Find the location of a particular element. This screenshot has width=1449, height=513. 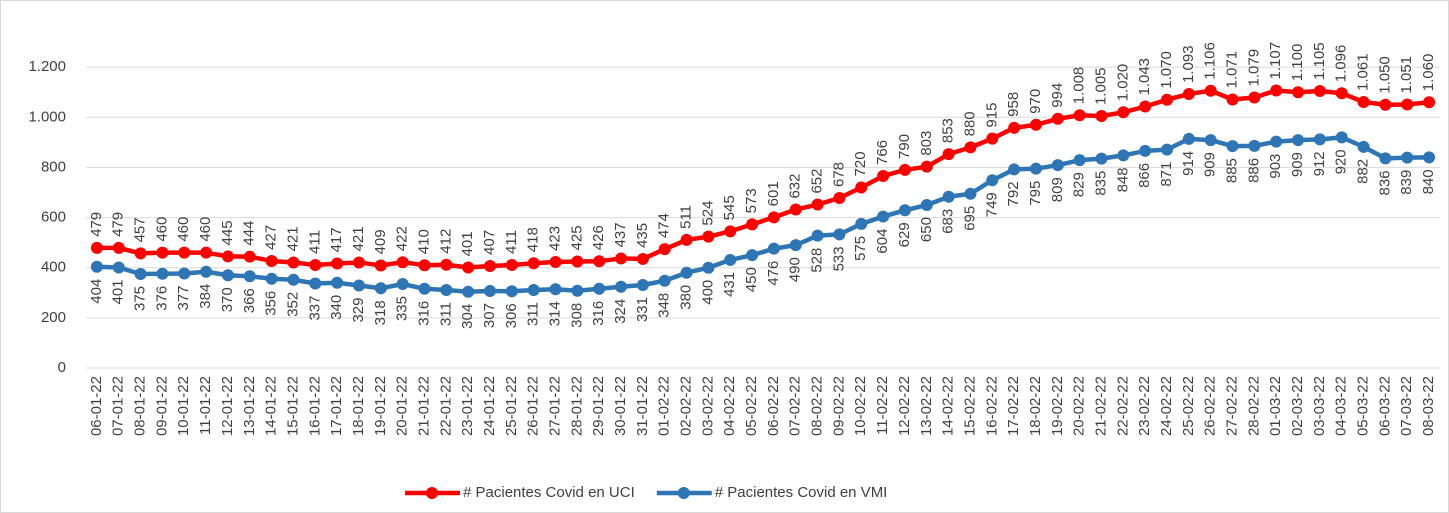

x-tick-label: 10-02-22 is located at coordinates (860, 406).